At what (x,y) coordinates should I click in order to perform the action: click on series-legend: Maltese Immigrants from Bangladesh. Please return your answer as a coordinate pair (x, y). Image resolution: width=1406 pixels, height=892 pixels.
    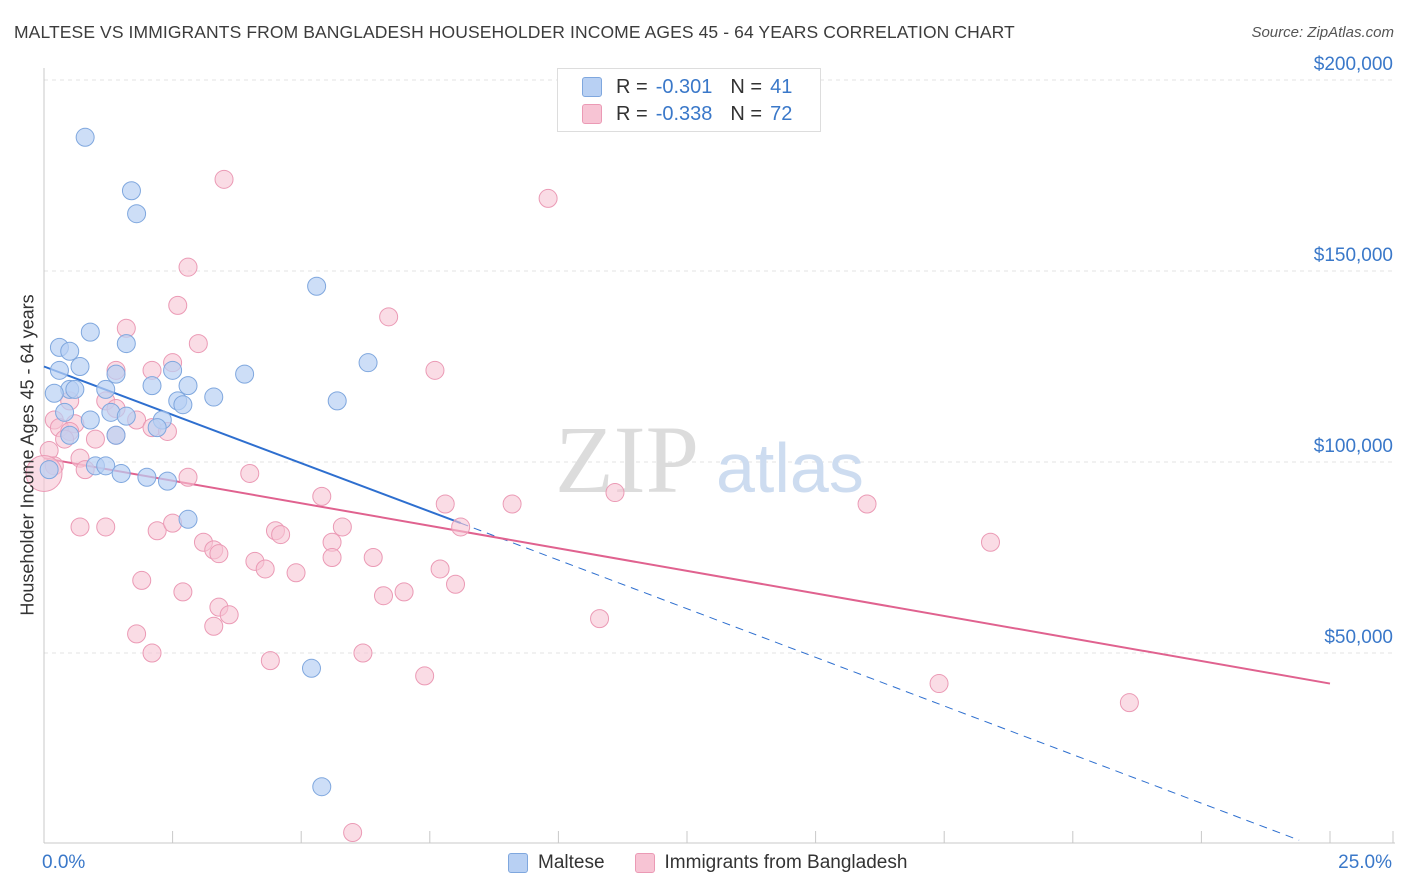
    Looking at the image, I should click on (722, 863).